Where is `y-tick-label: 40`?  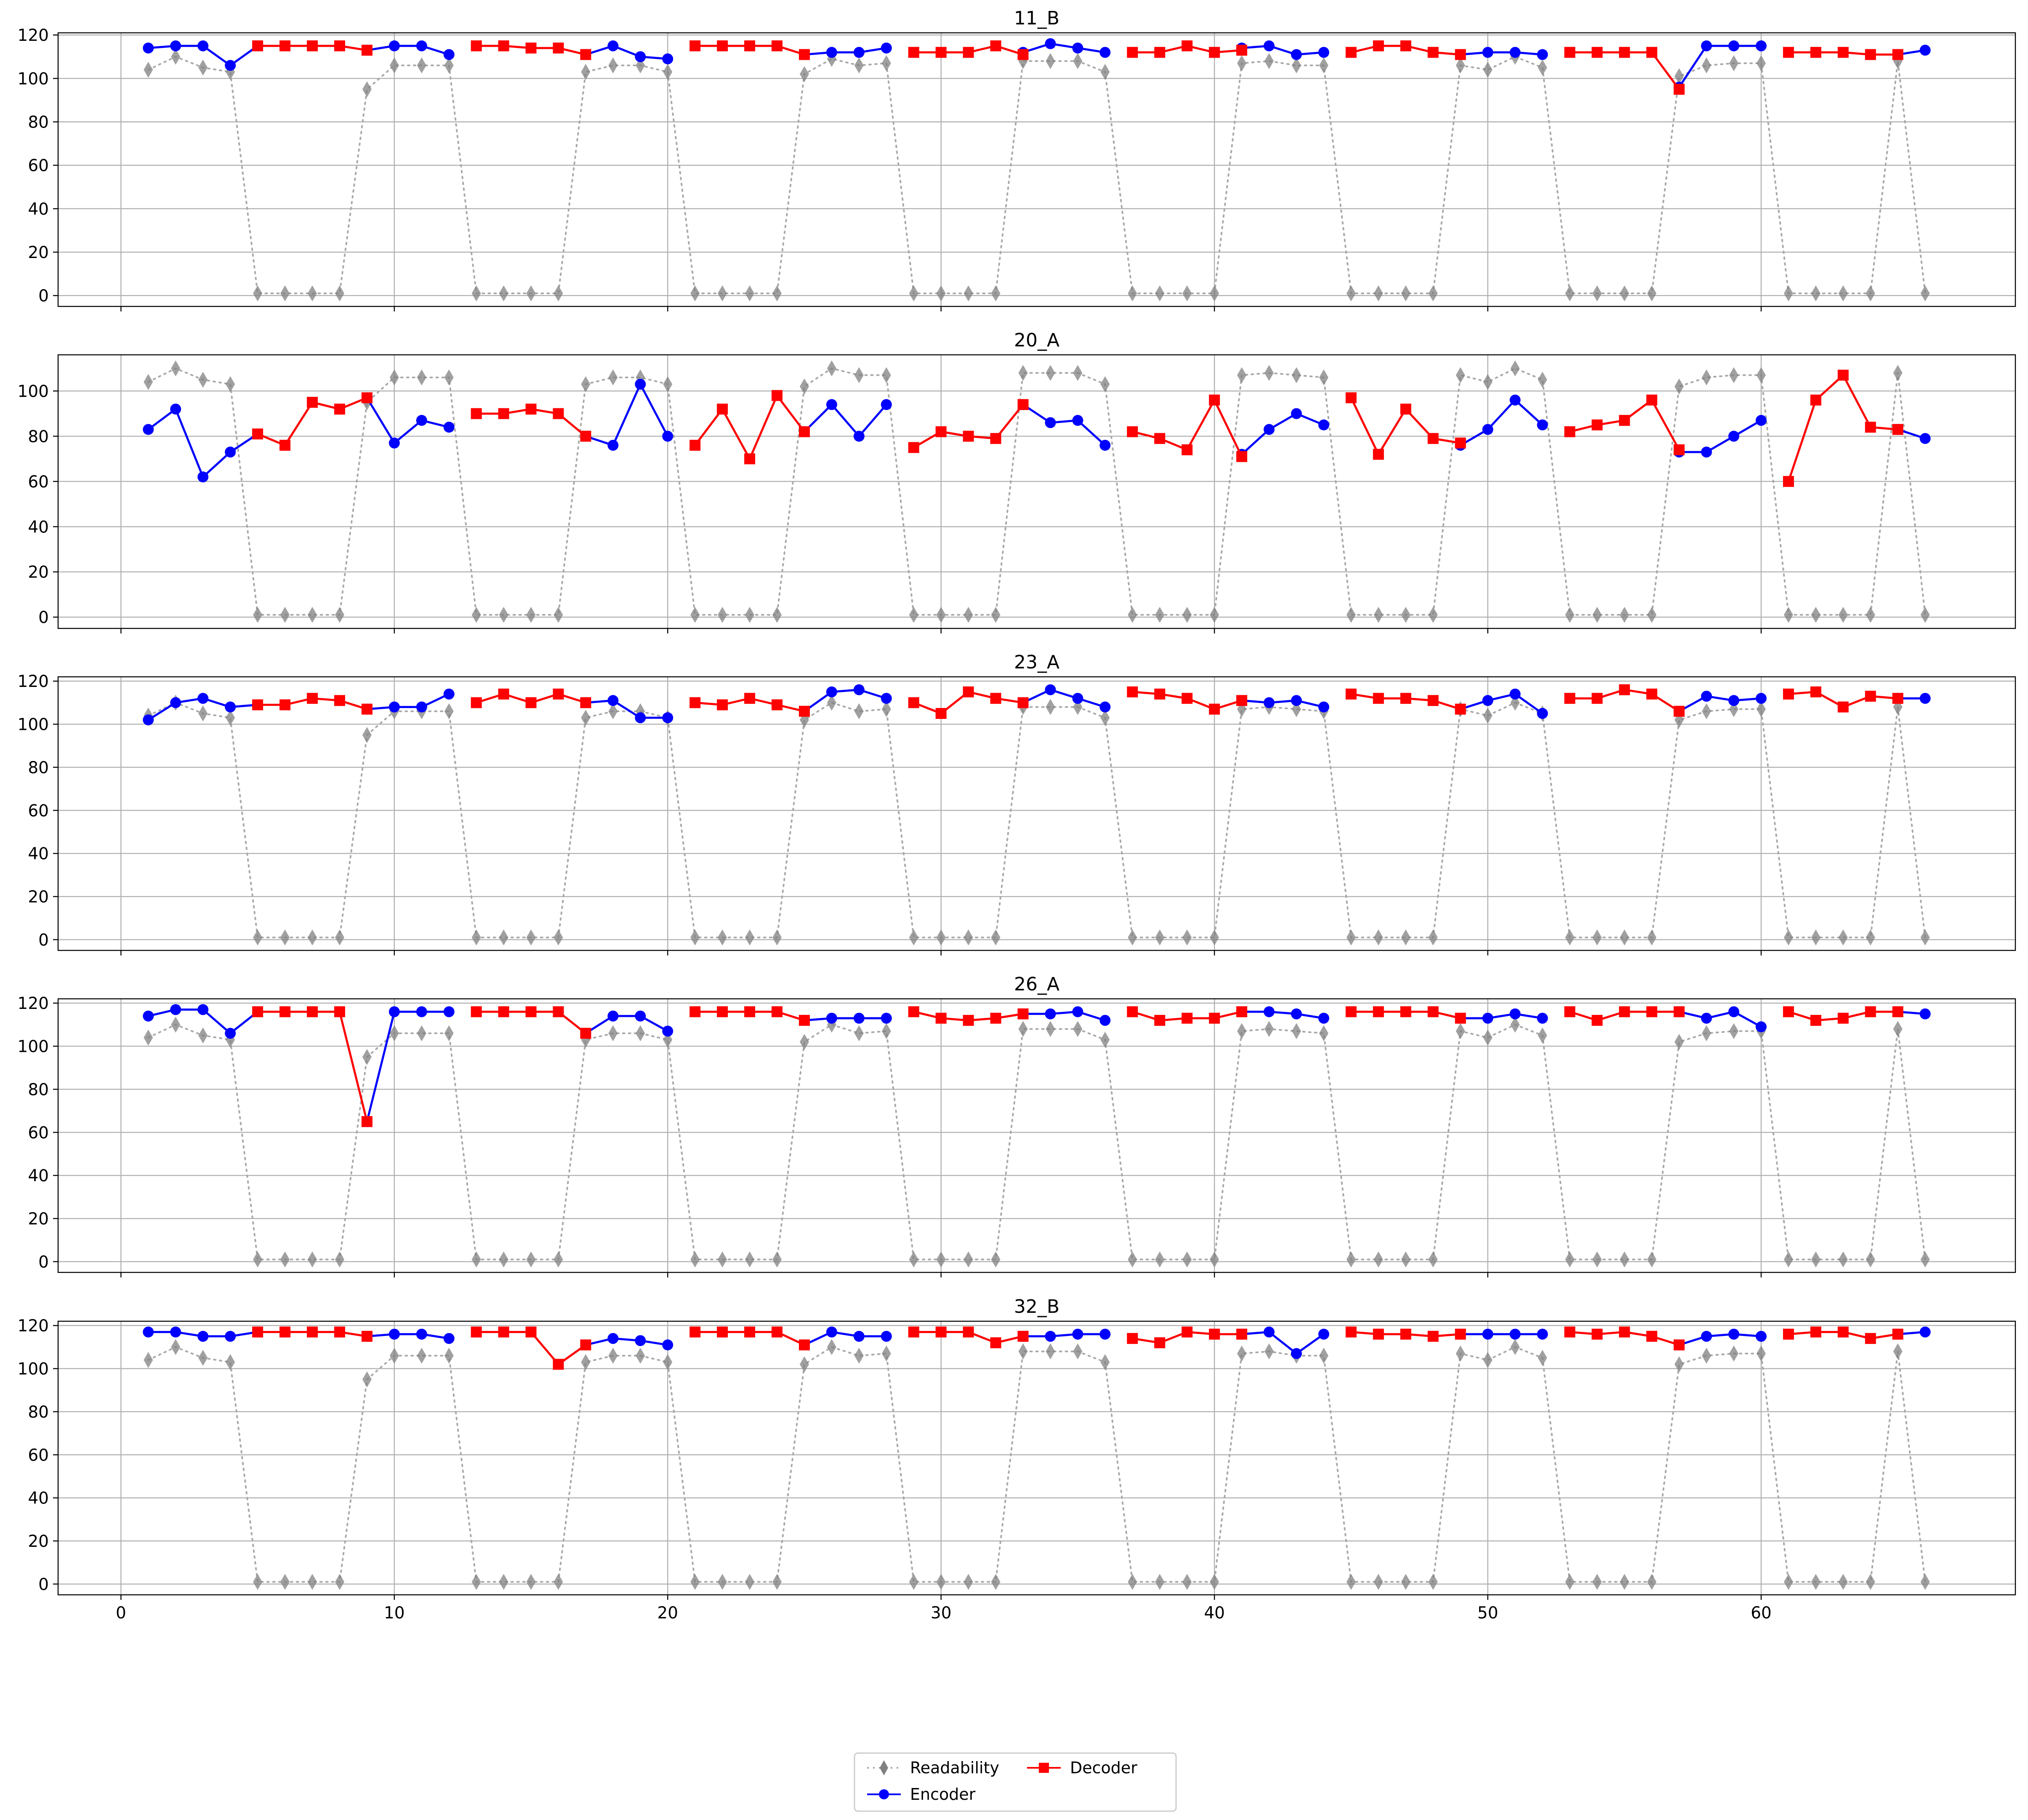 y-tick-label: 40 is located at coordinates (38, 1499).